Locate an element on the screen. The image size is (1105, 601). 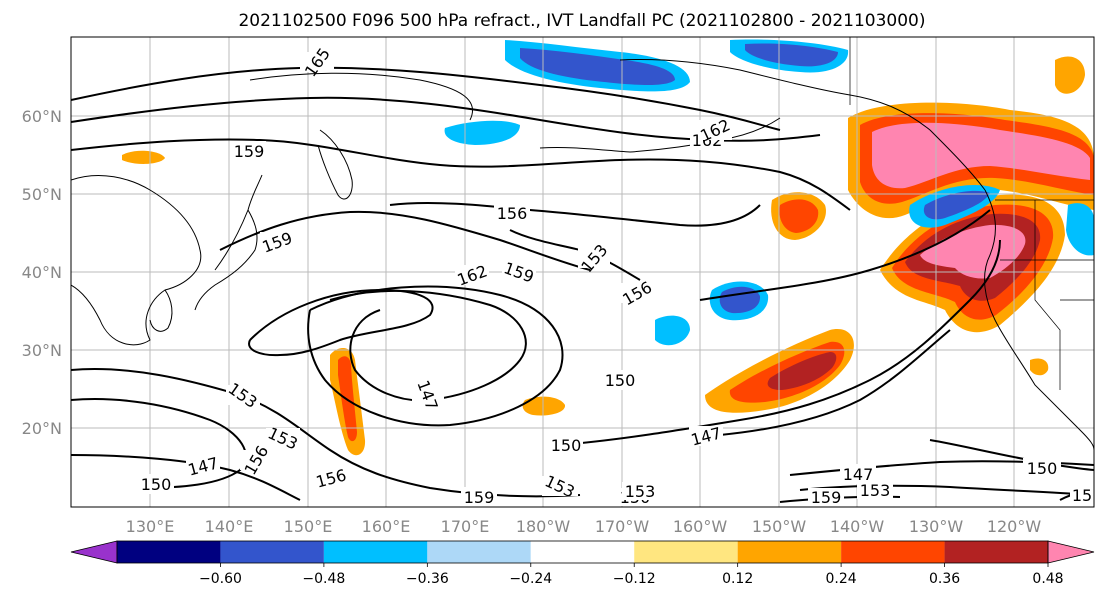
contour-147-east is located at coordinates (835, 382).